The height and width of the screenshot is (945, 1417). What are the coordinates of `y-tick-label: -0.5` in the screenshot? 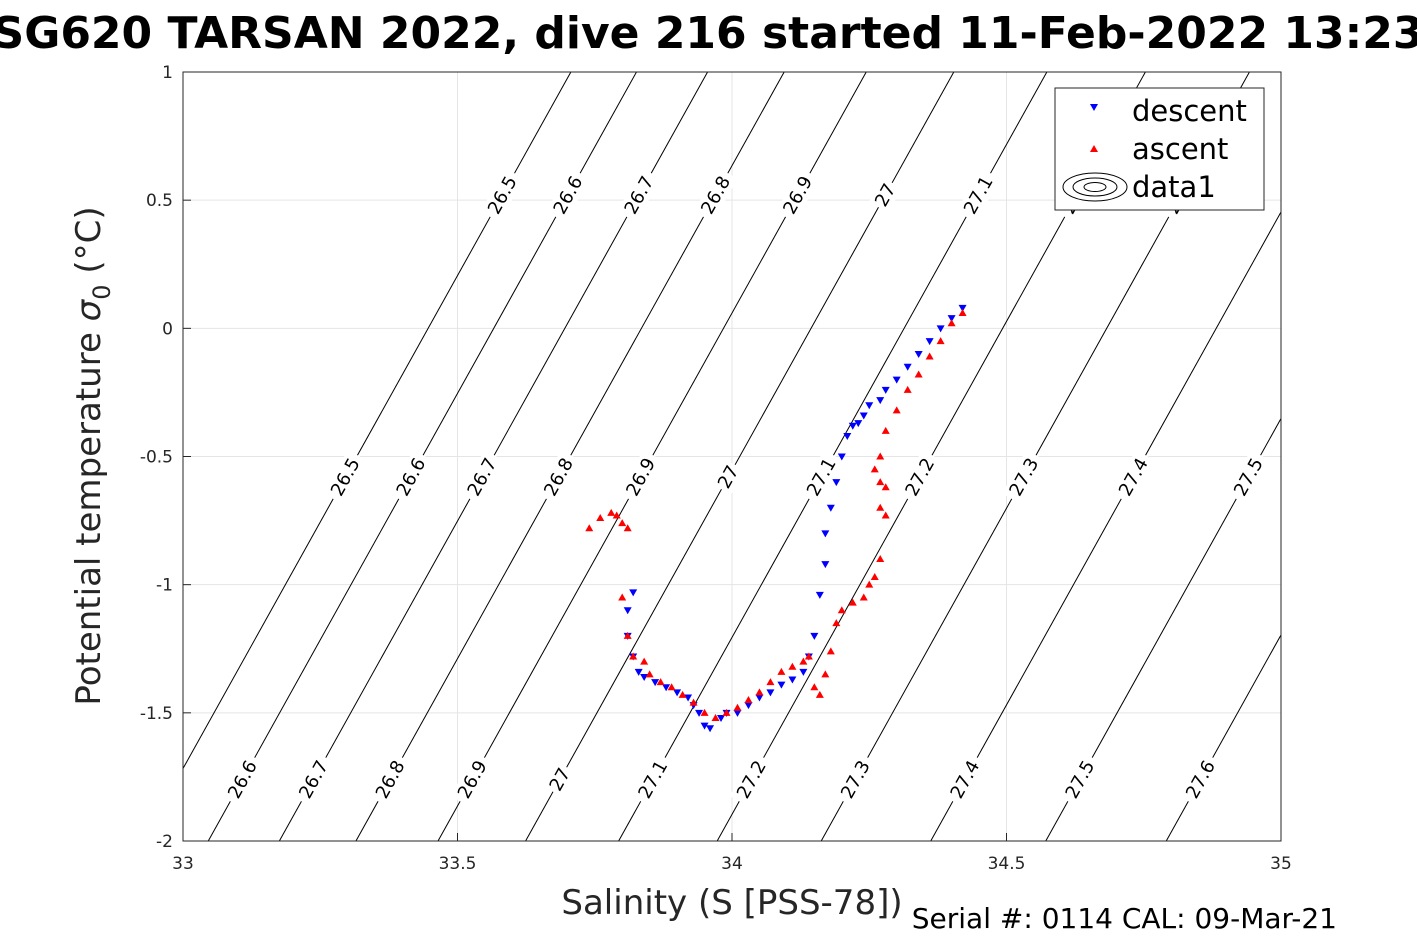 It's located at (156, 458).